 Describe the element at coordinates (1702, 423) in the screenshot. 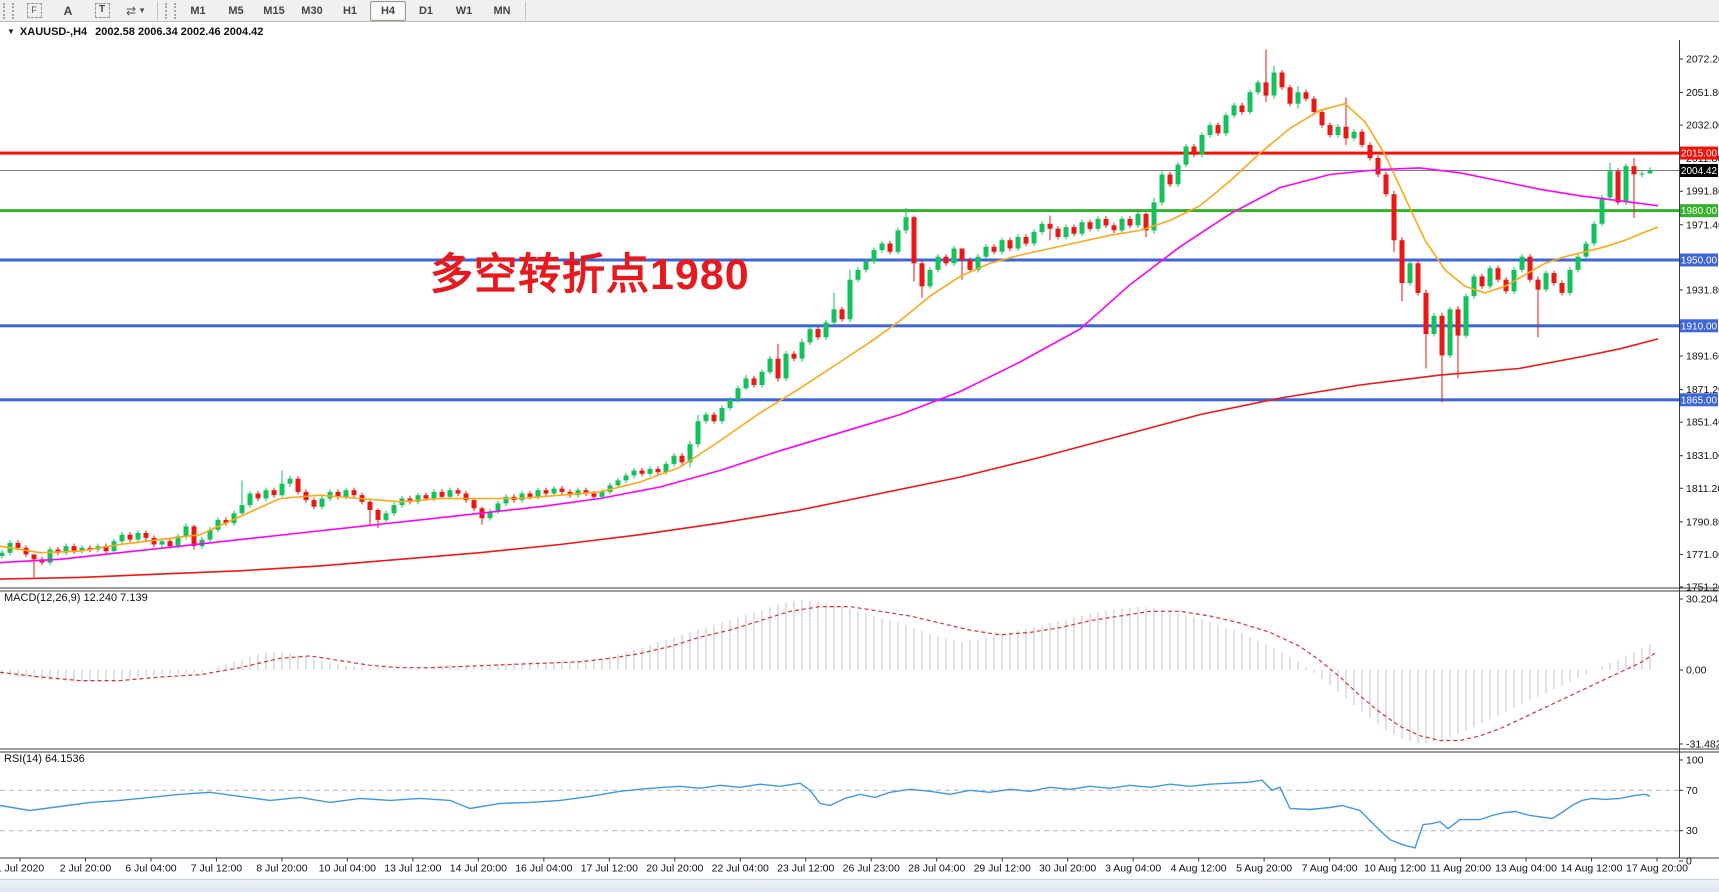

I see `price-tick-label: 1851.40` at that location.